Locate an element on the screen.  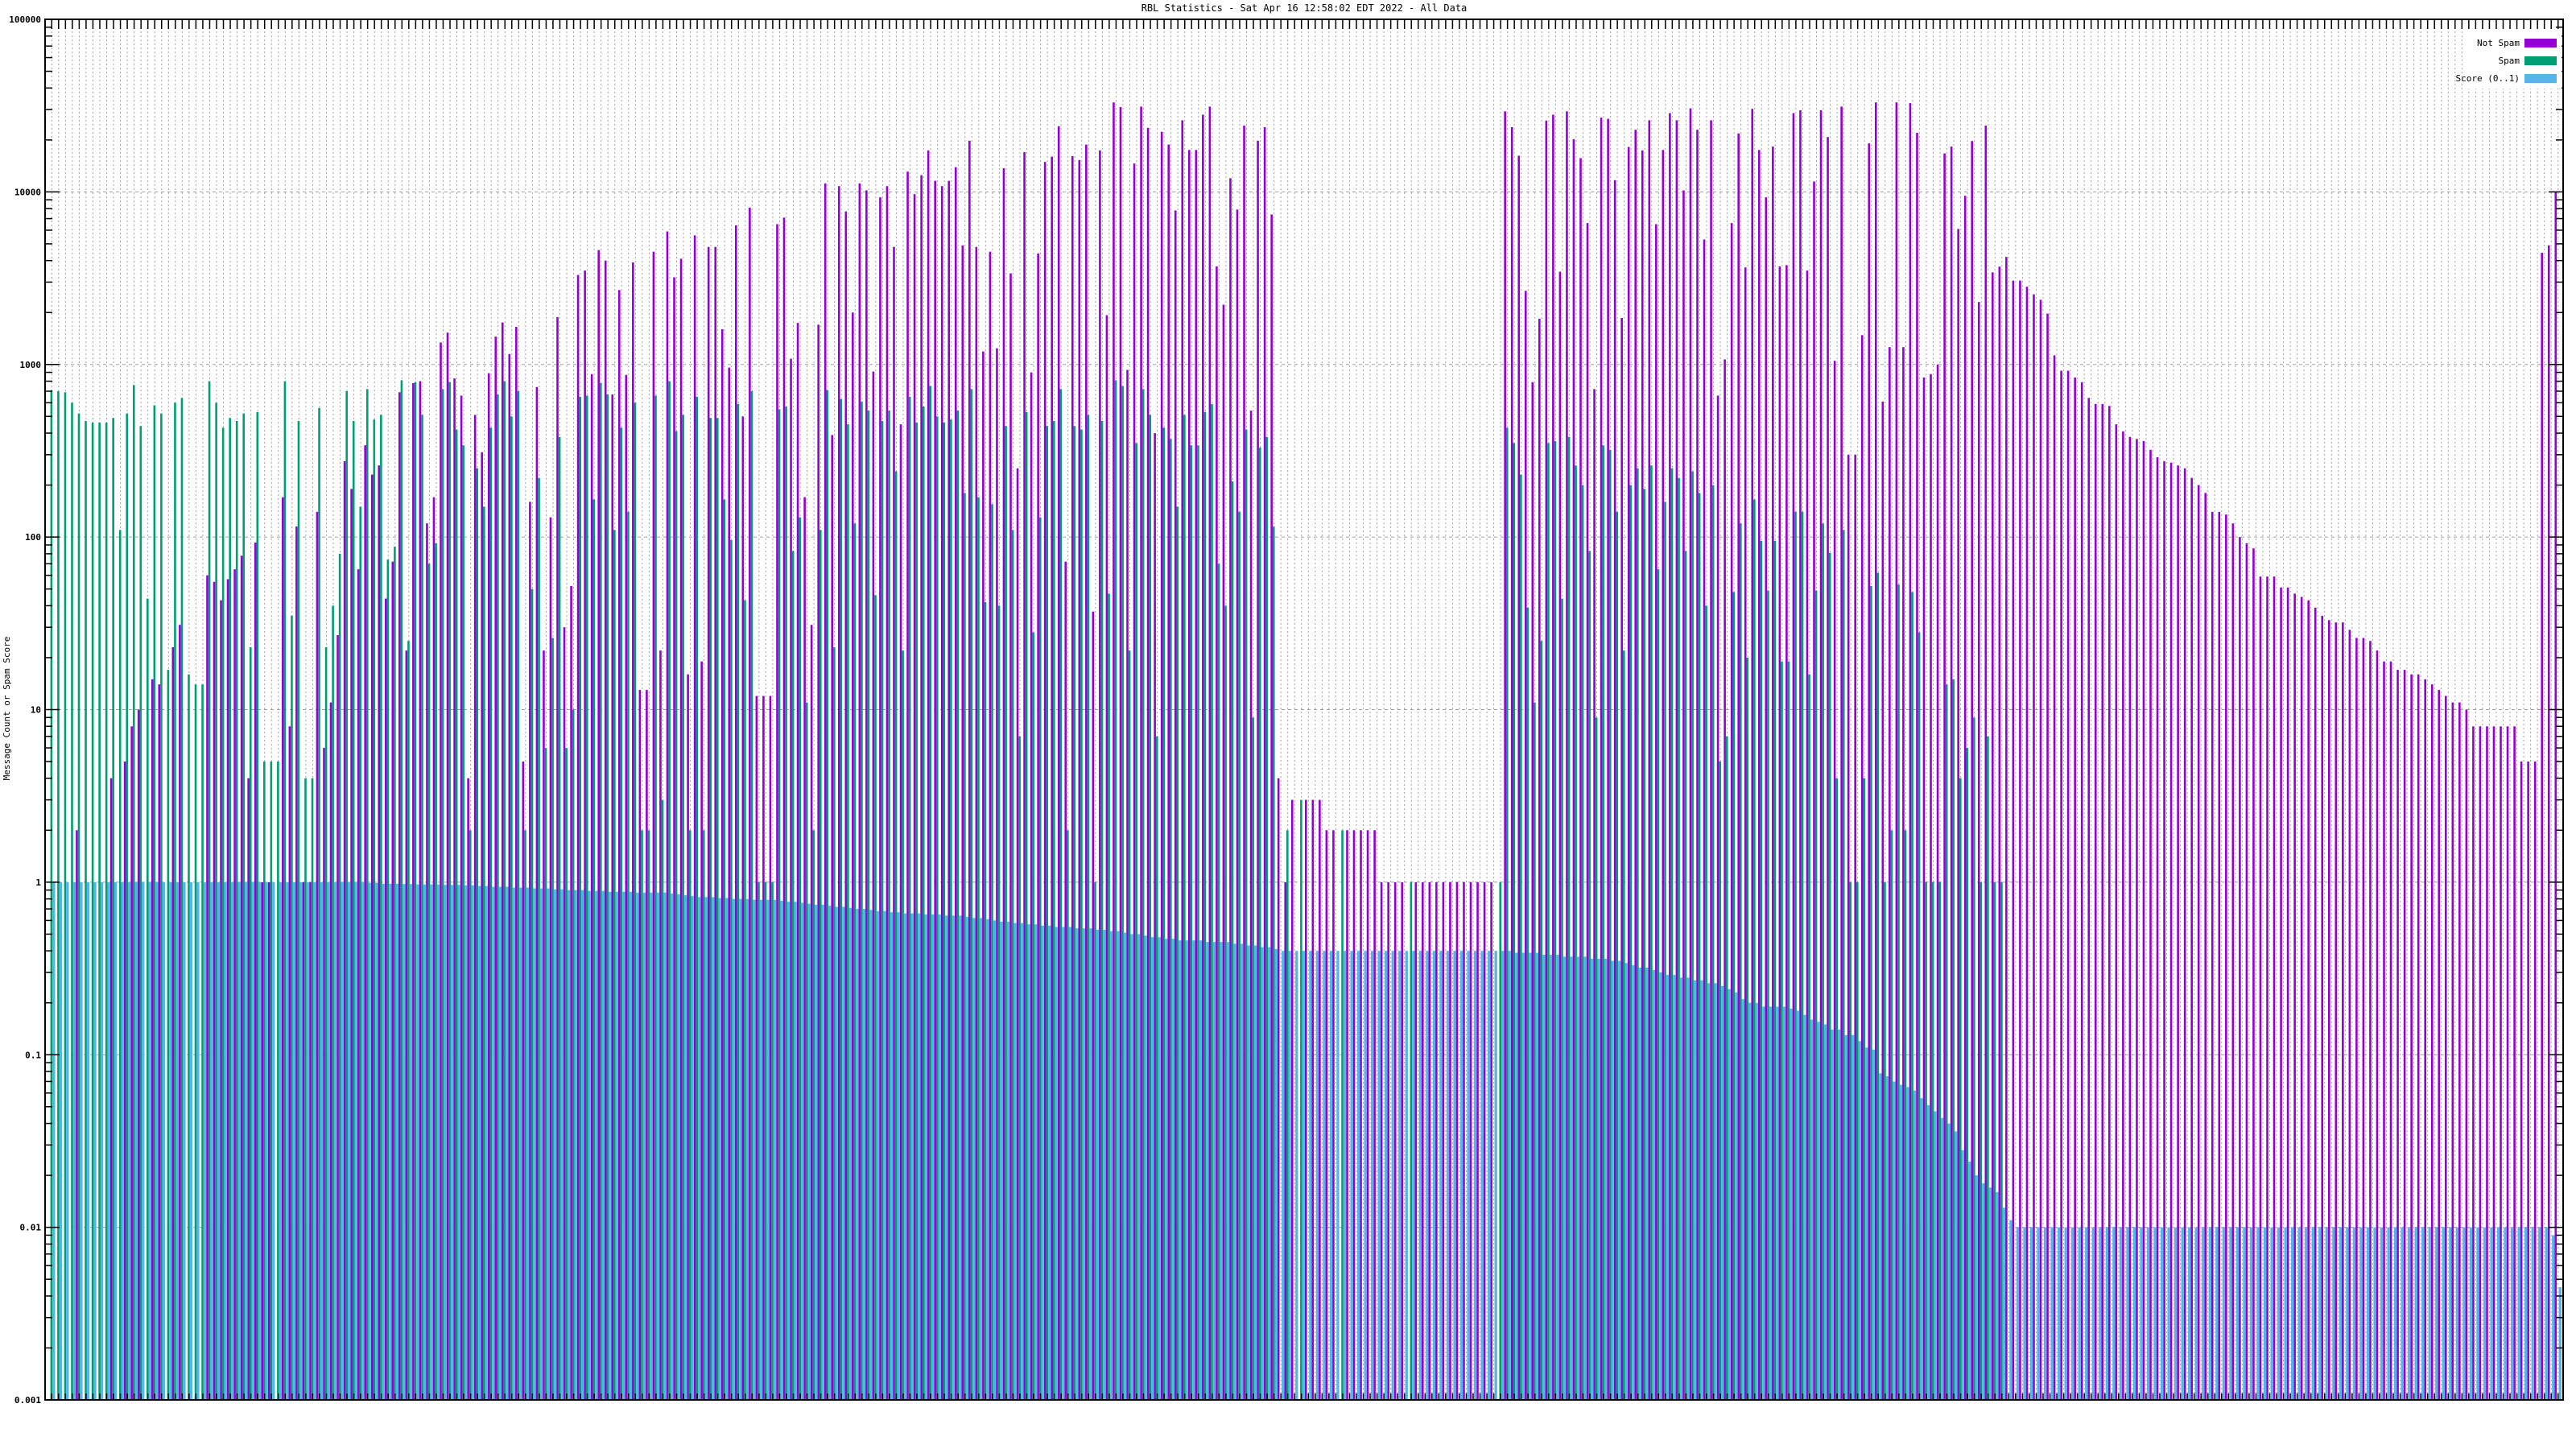
y-tick-label: 100000 is located at coordinates (25, 19).